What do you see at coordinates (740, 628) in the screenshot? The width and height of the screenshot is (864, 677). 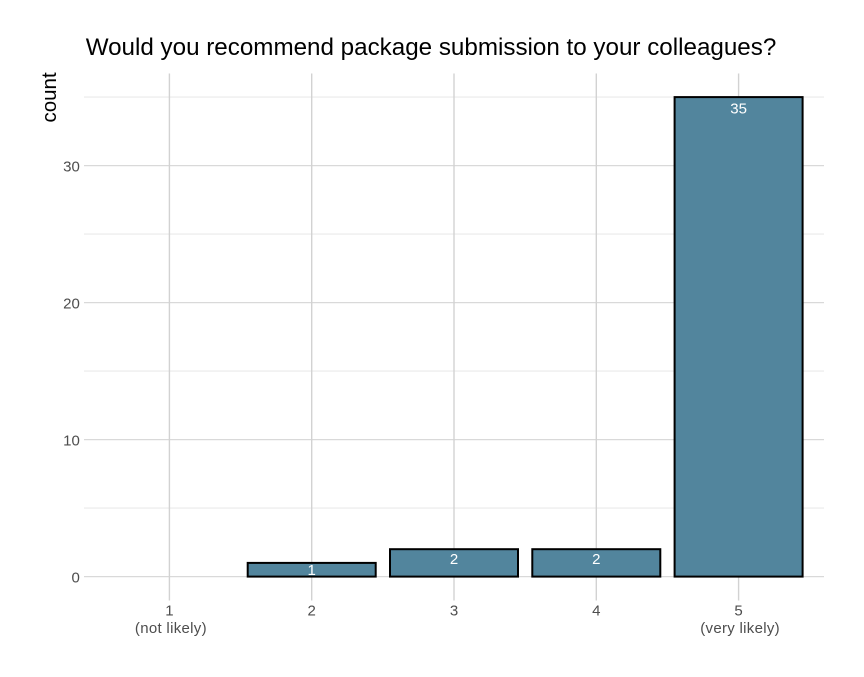 I see `svg-text: (very likely)` at bounding box center [740, 628].